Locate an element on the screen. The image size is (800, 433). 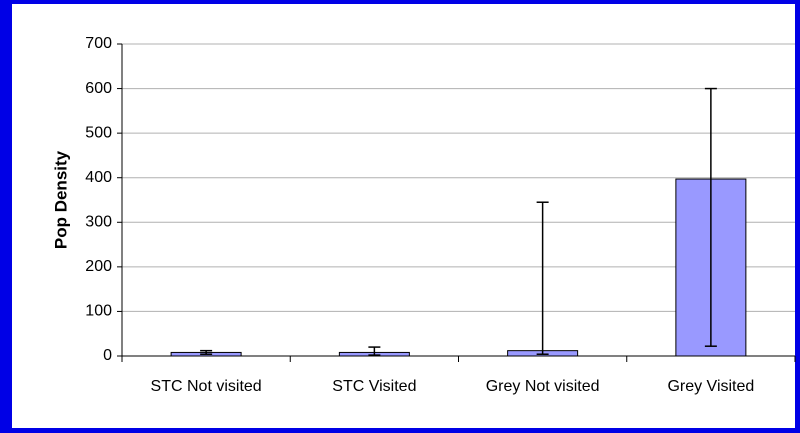
x-tick-label: STC Not visited is located at coordinates (206, 386).